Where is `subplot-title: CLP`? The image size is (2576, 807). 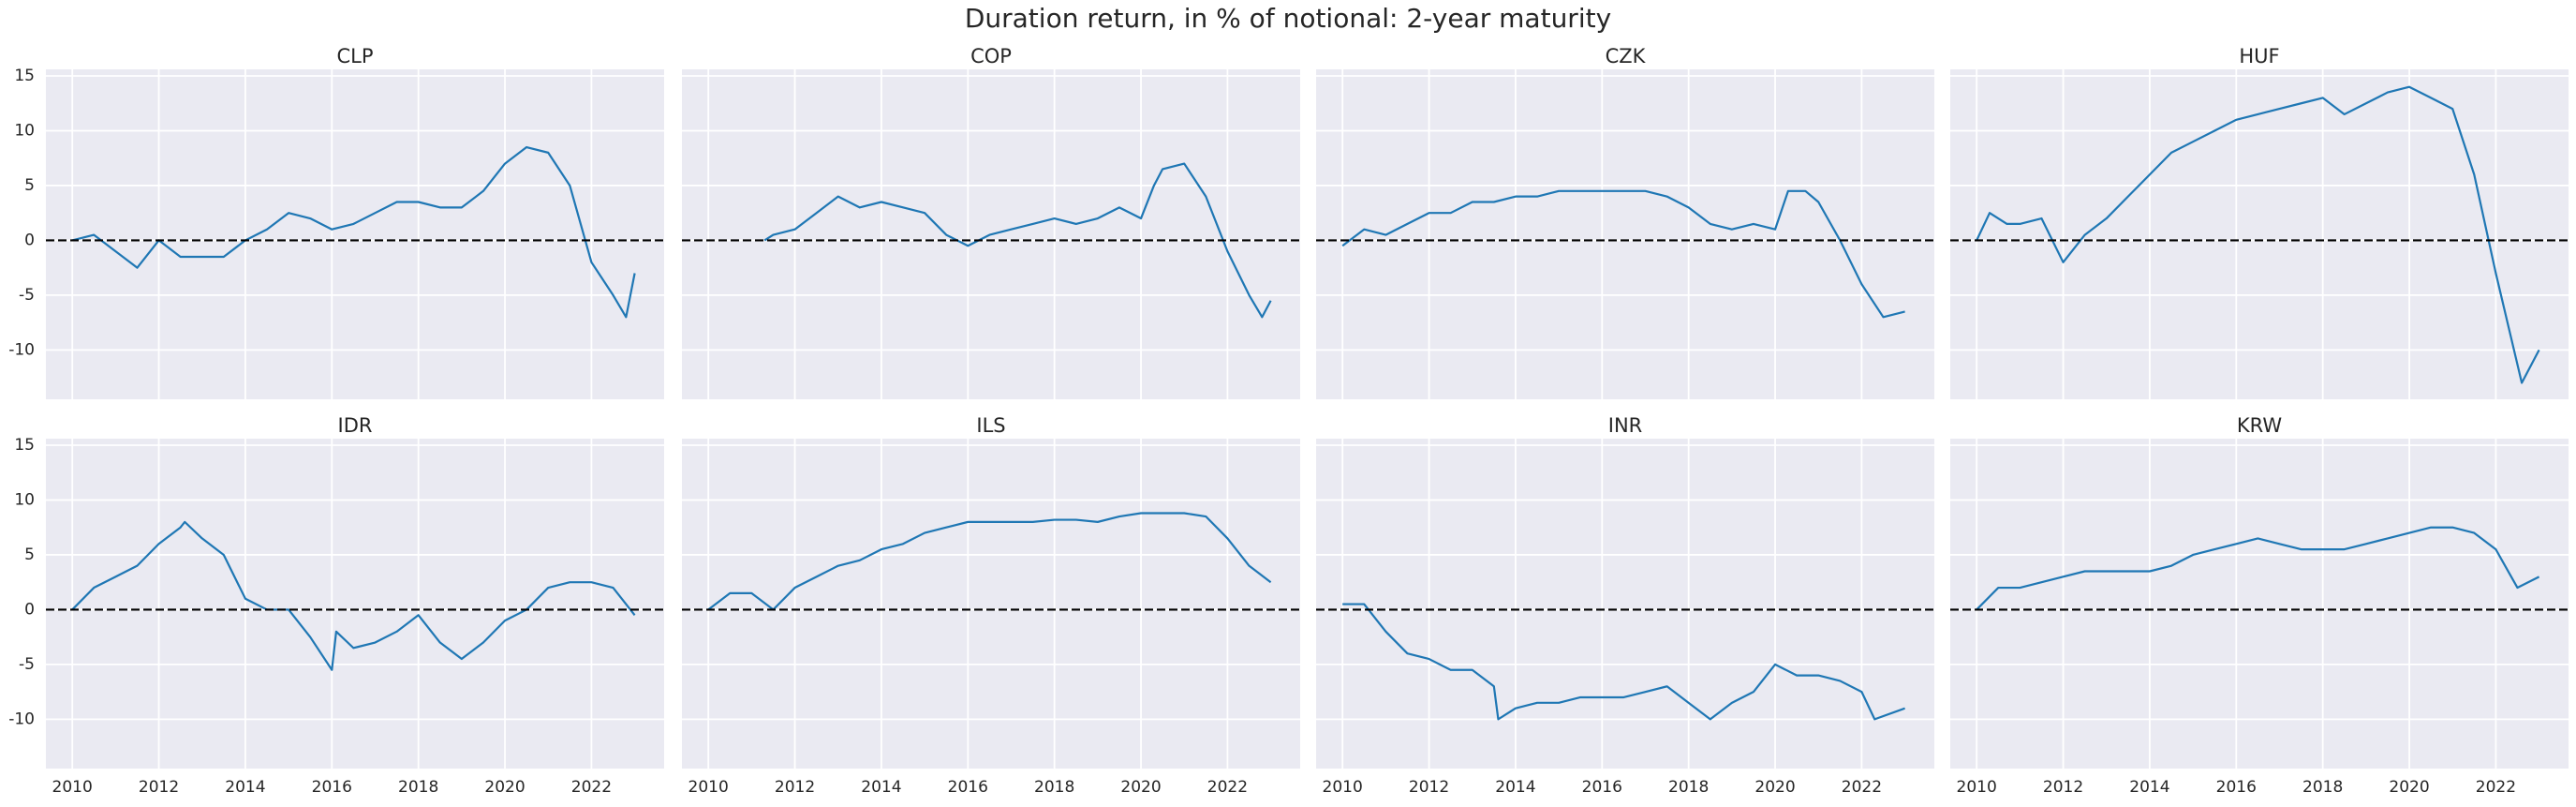 subplot-title: CLP is located at coordinates (354, 56).